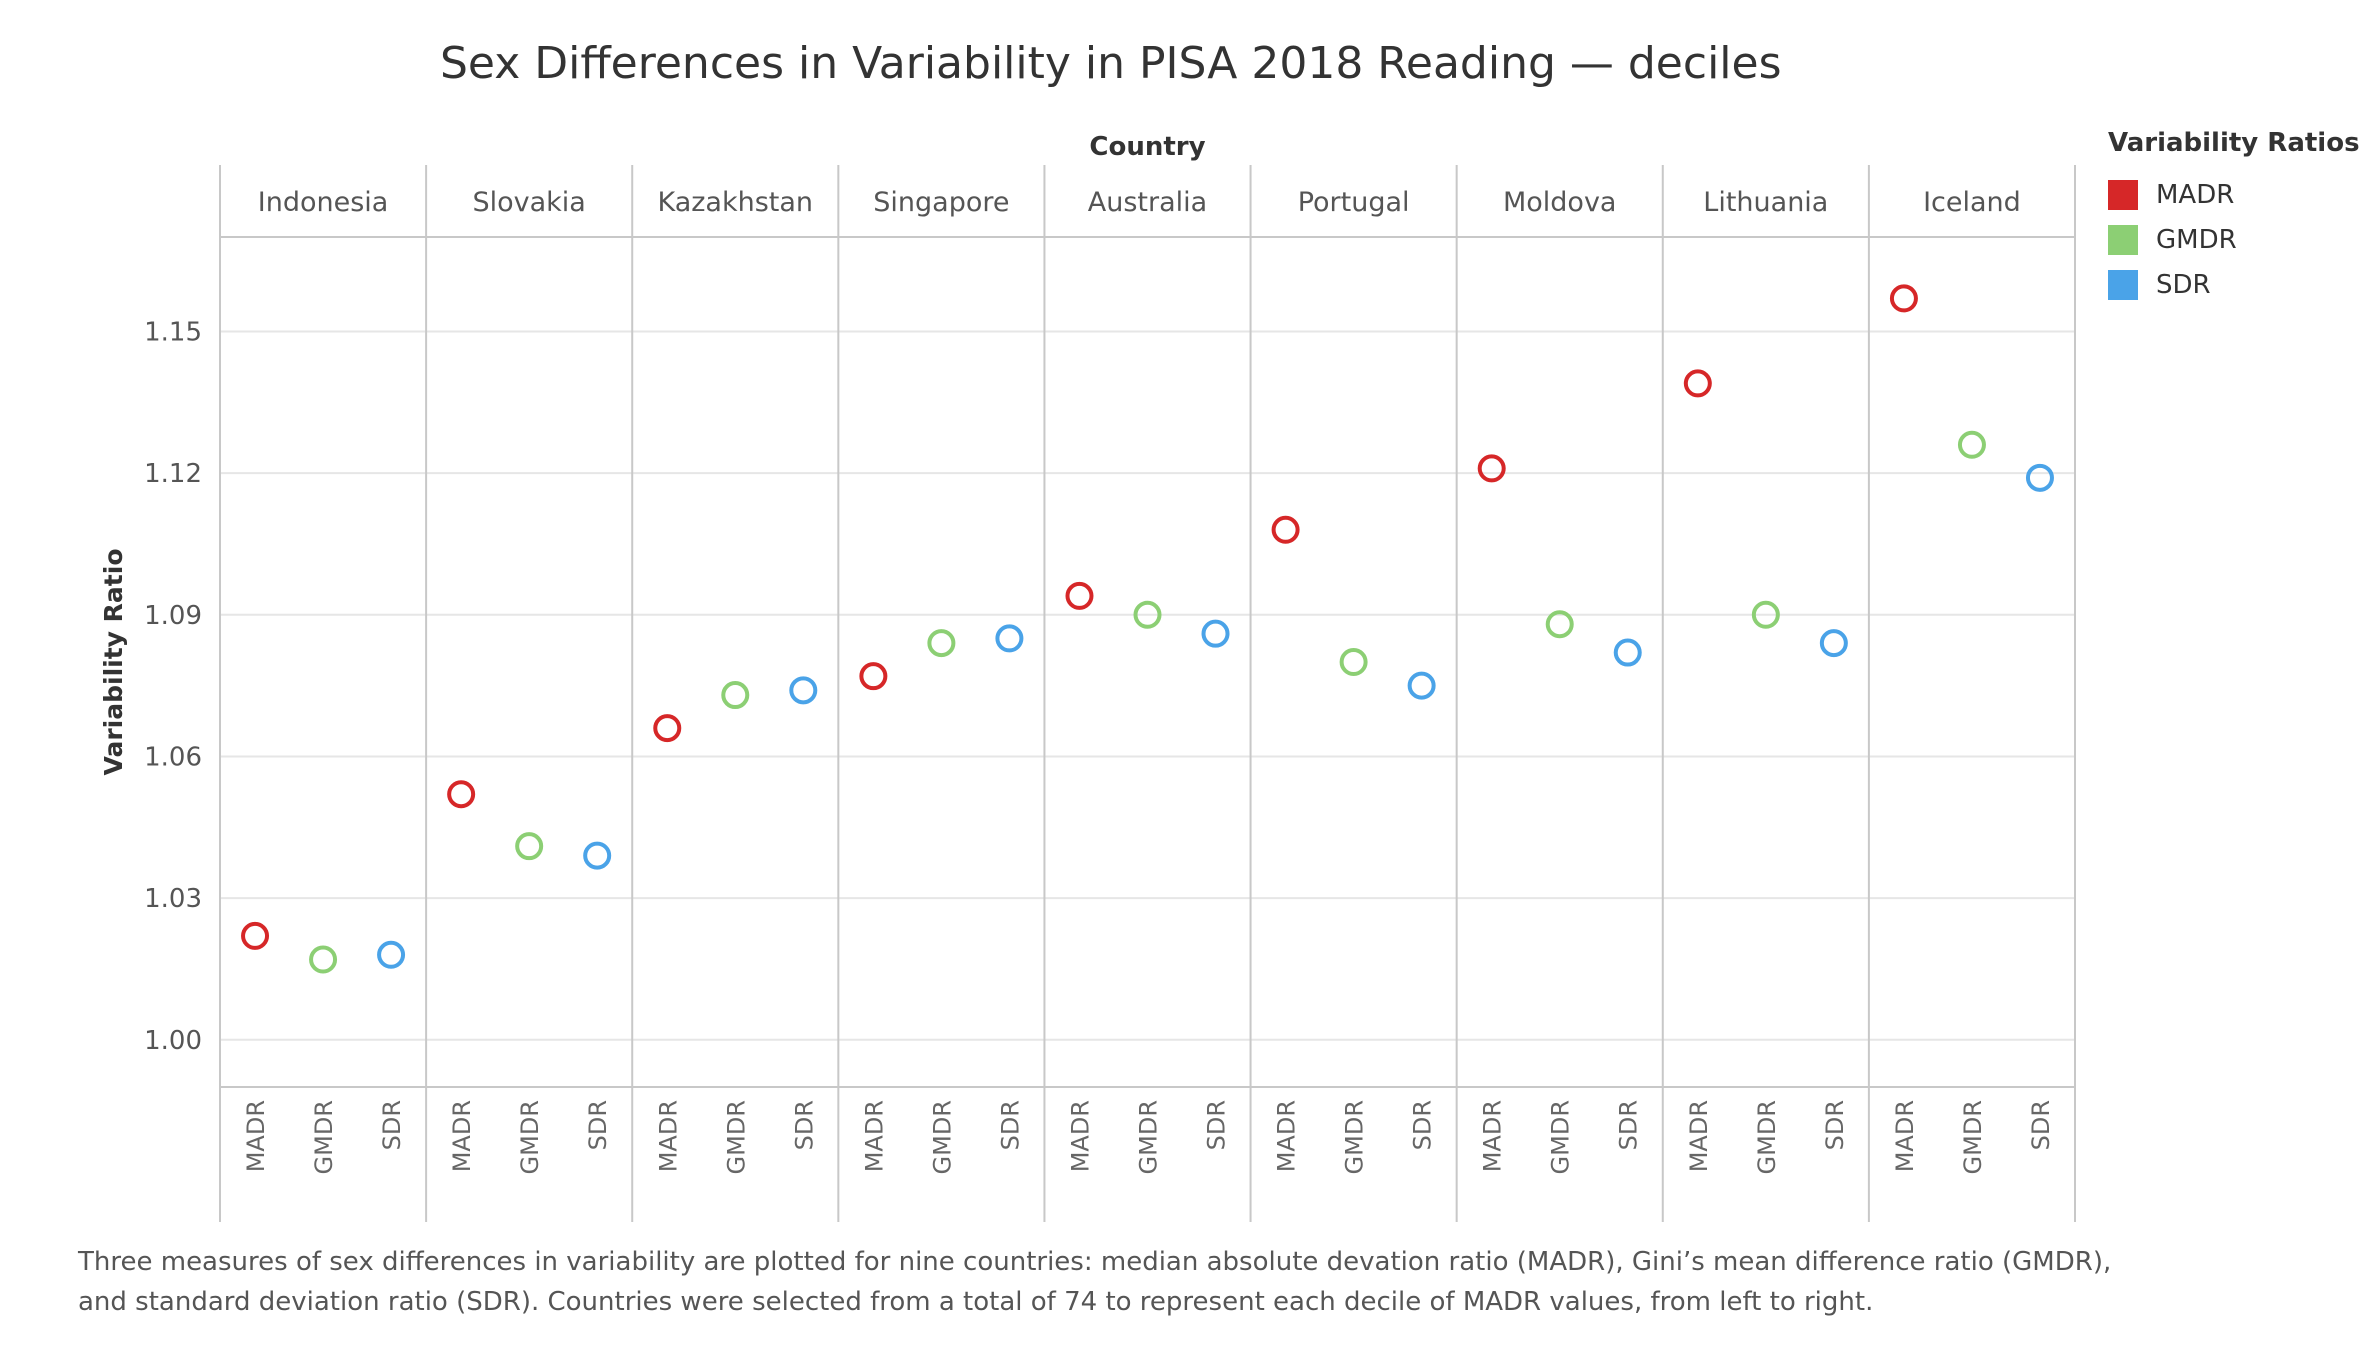 This screenshot has height=1370, width=2372. I want to click on y-tick-label: 1.00, so click(173, 1041).